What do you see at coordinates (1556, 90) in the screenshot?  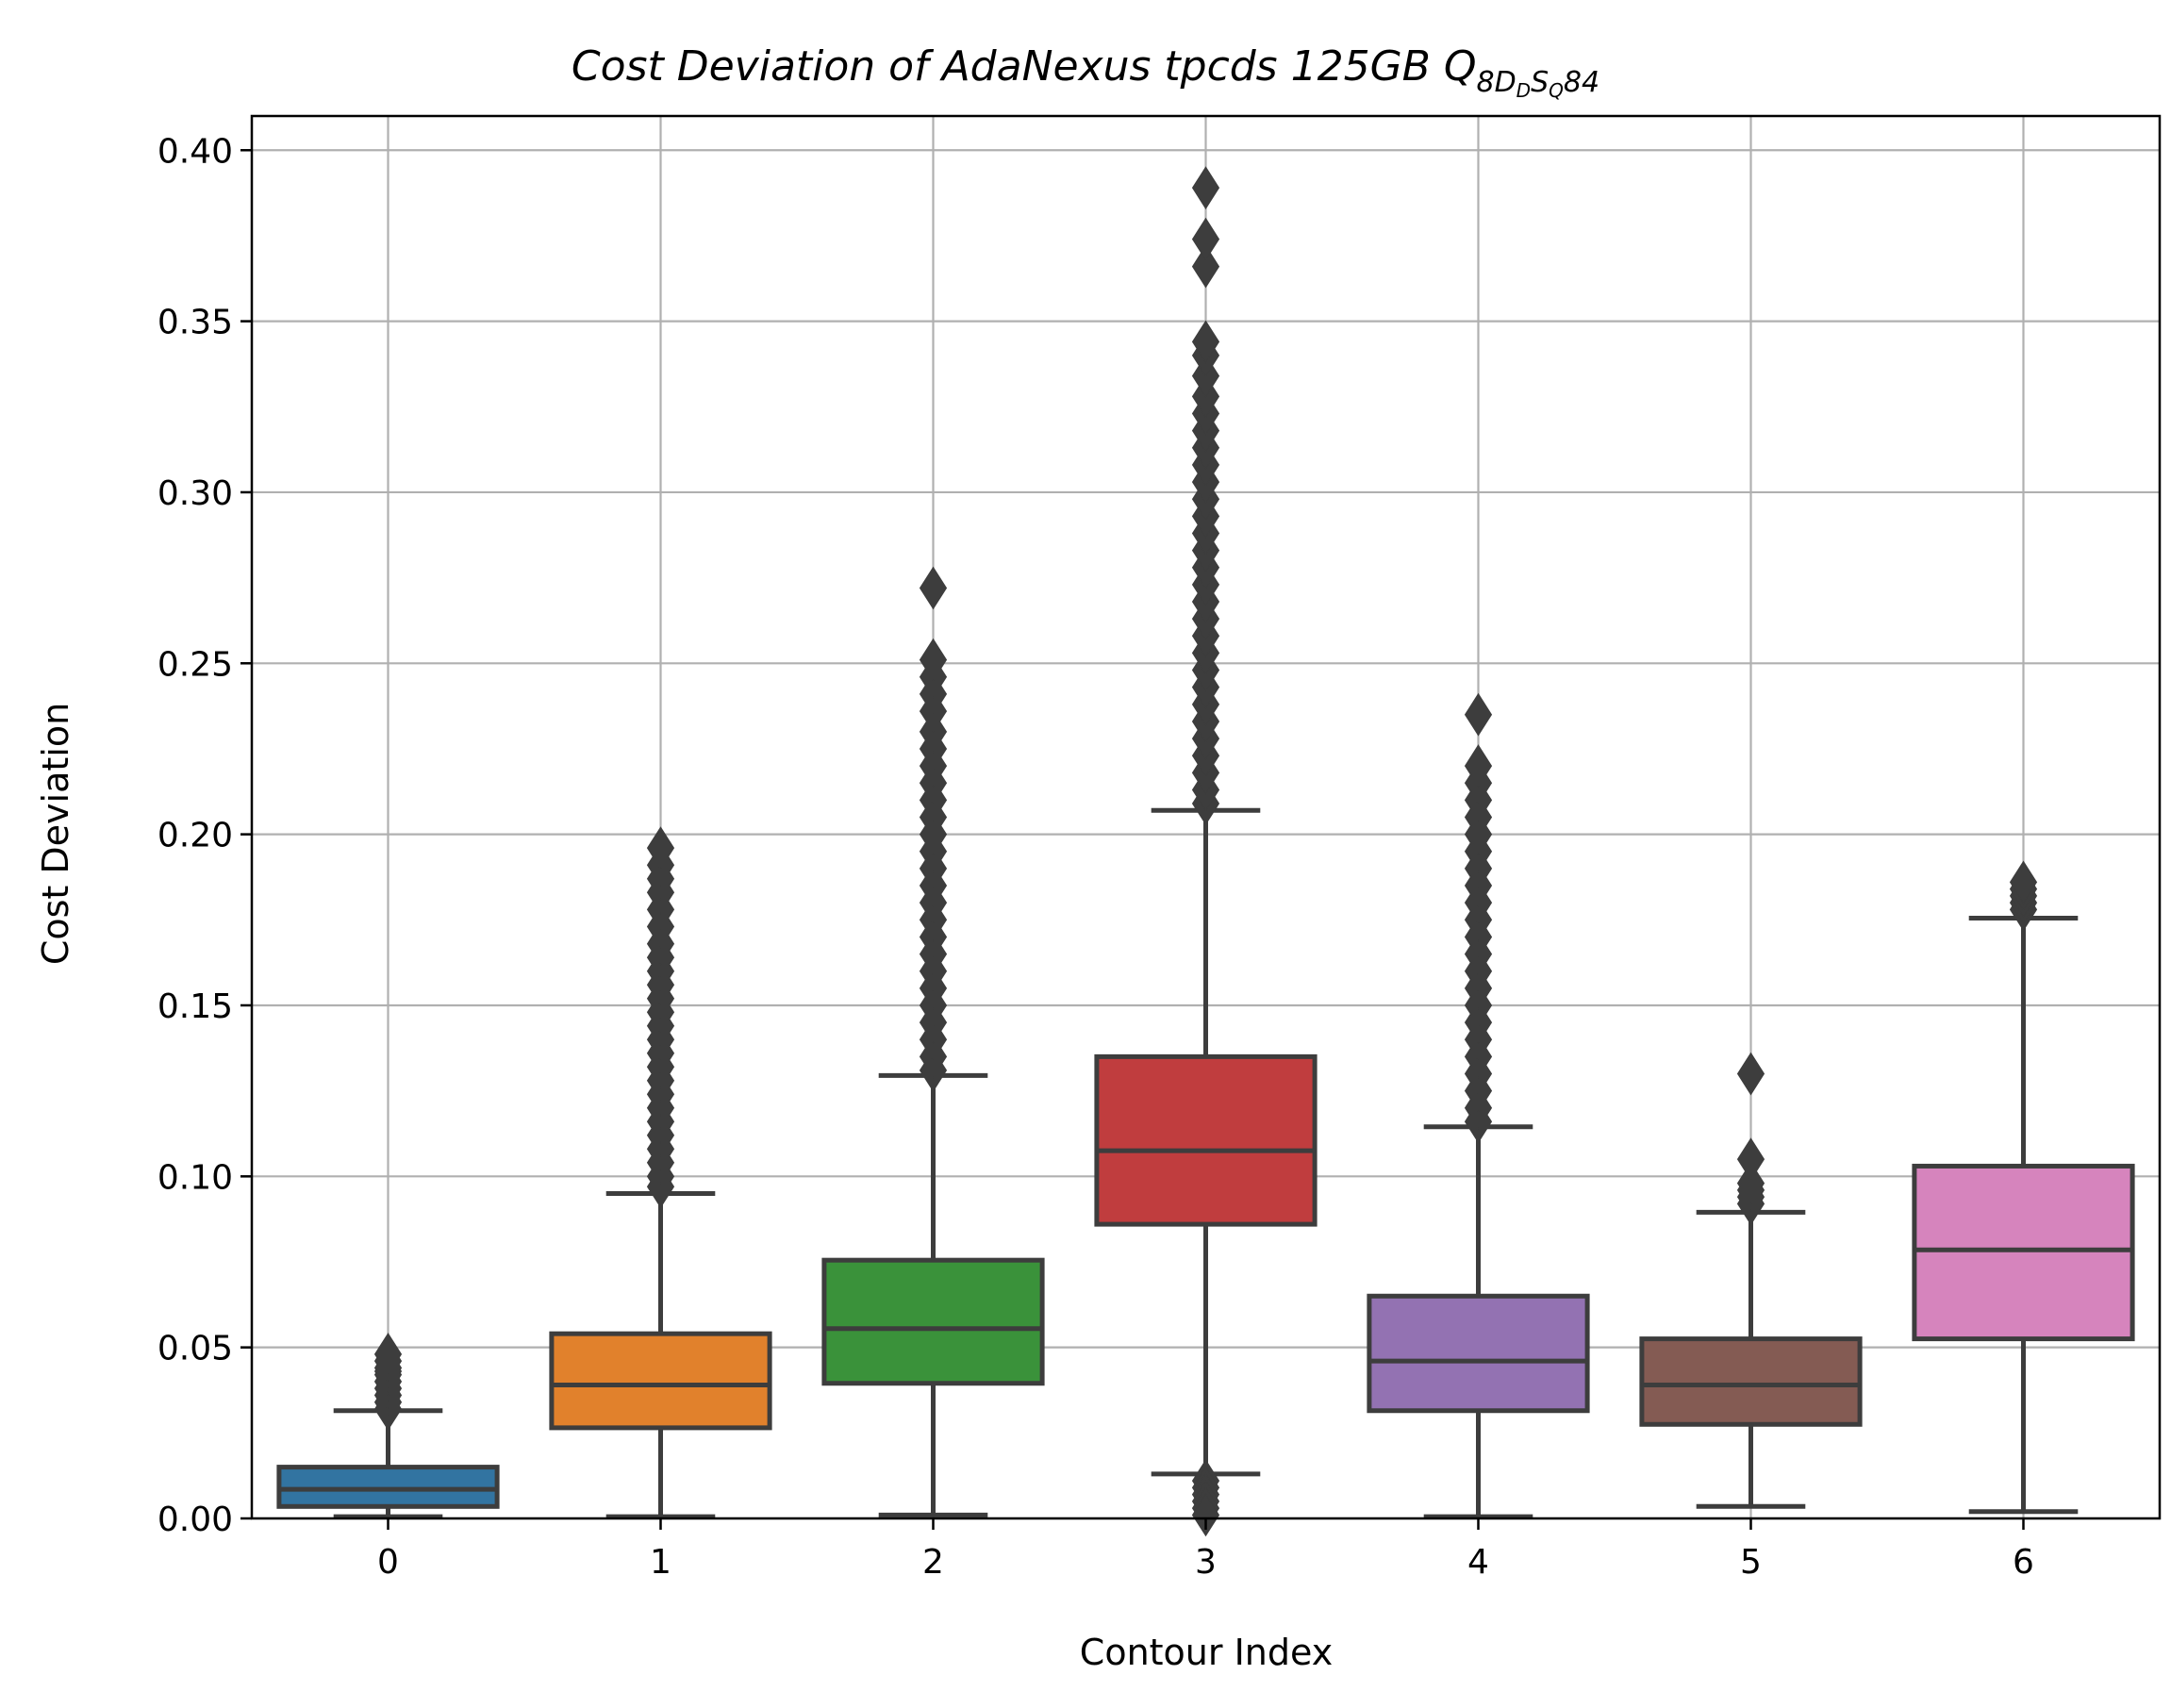 I see `chart-title-sub2-sub: Q` at bounding box center [1556, 90].